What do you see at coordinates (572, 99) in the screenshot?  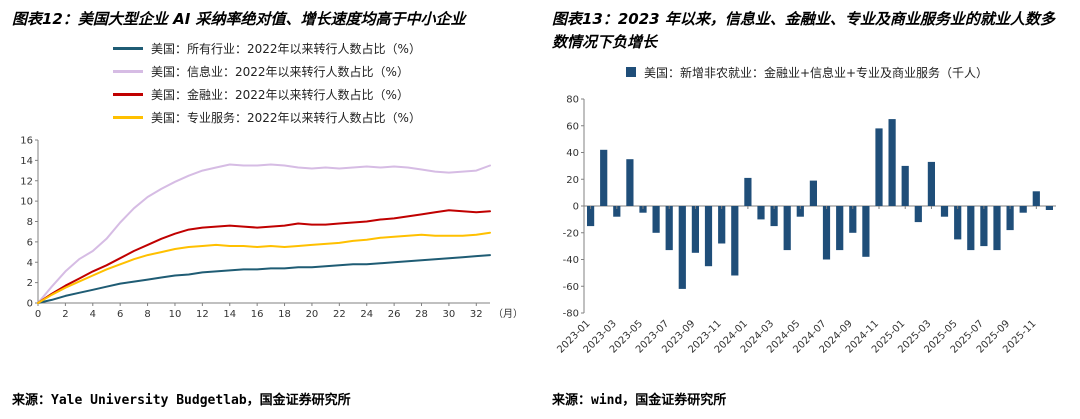 I see `svg-text: 80` at bounding box center [572, 99].